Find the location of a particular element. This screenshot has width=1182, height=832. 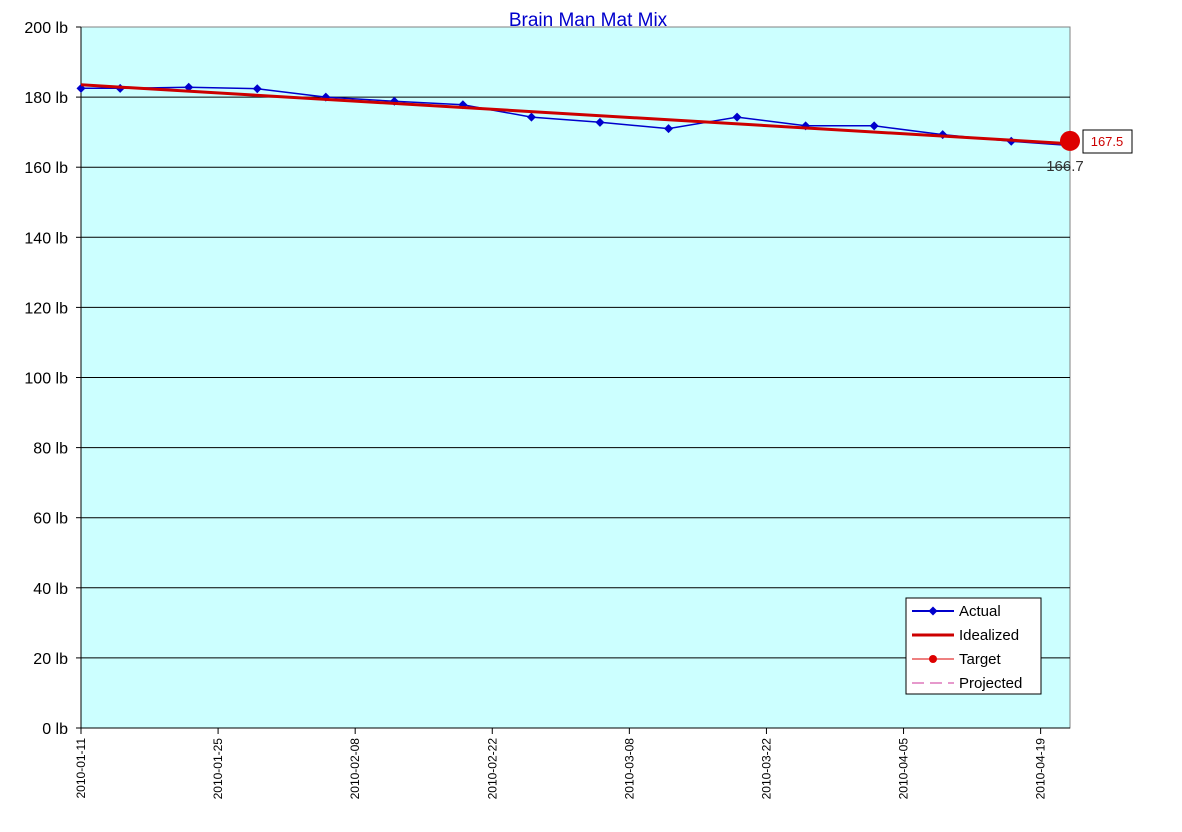

target-label-box is located at coordinates (1107, 141).